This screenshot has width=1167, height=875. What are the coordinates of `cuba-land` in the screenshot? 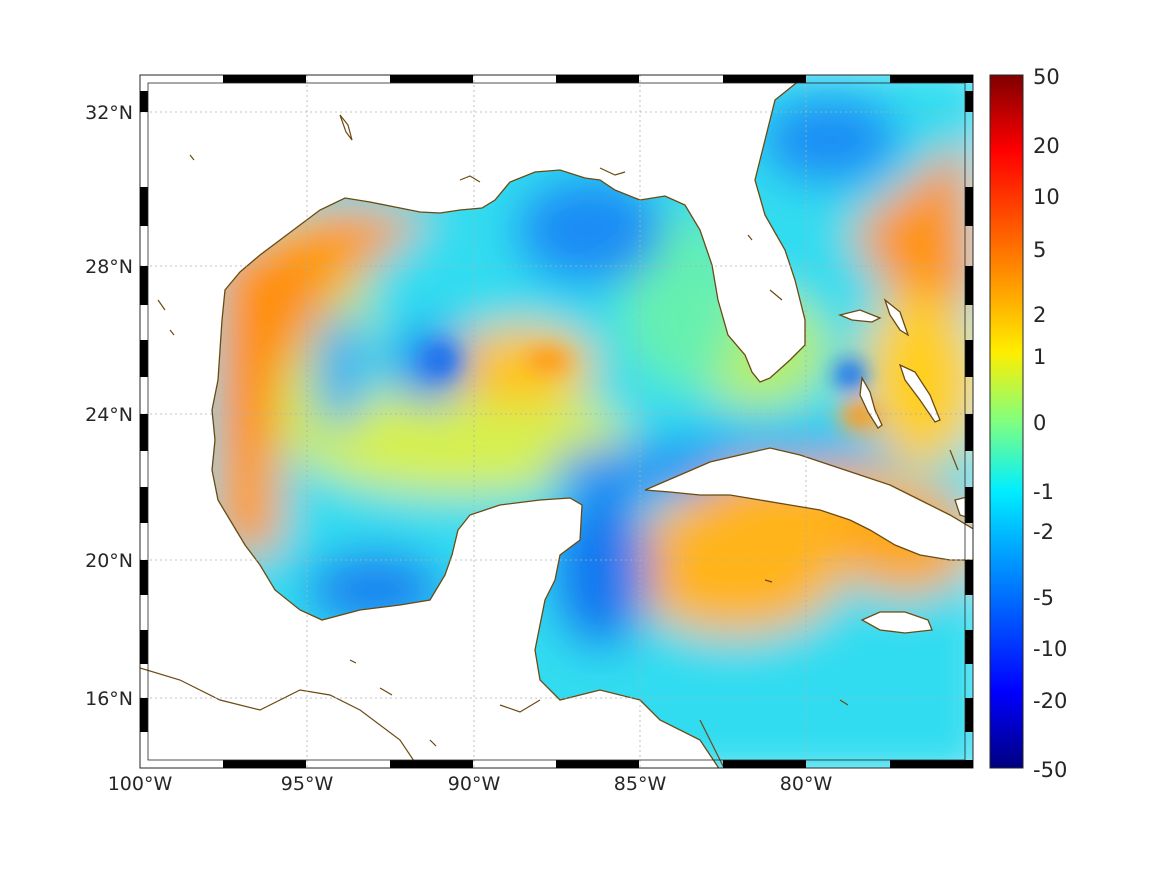 It's located at (808, 504).